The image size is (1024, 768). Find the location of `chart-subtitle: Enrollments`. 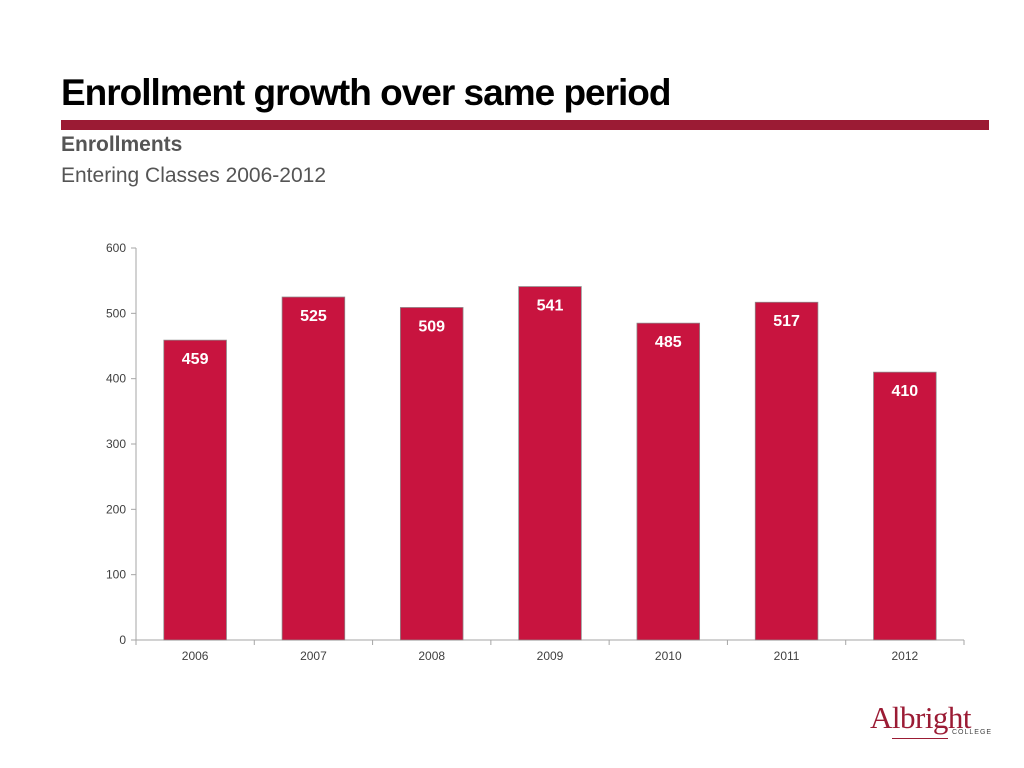

chart-subtitle: Enrollments is located at coordinates (122, 144).